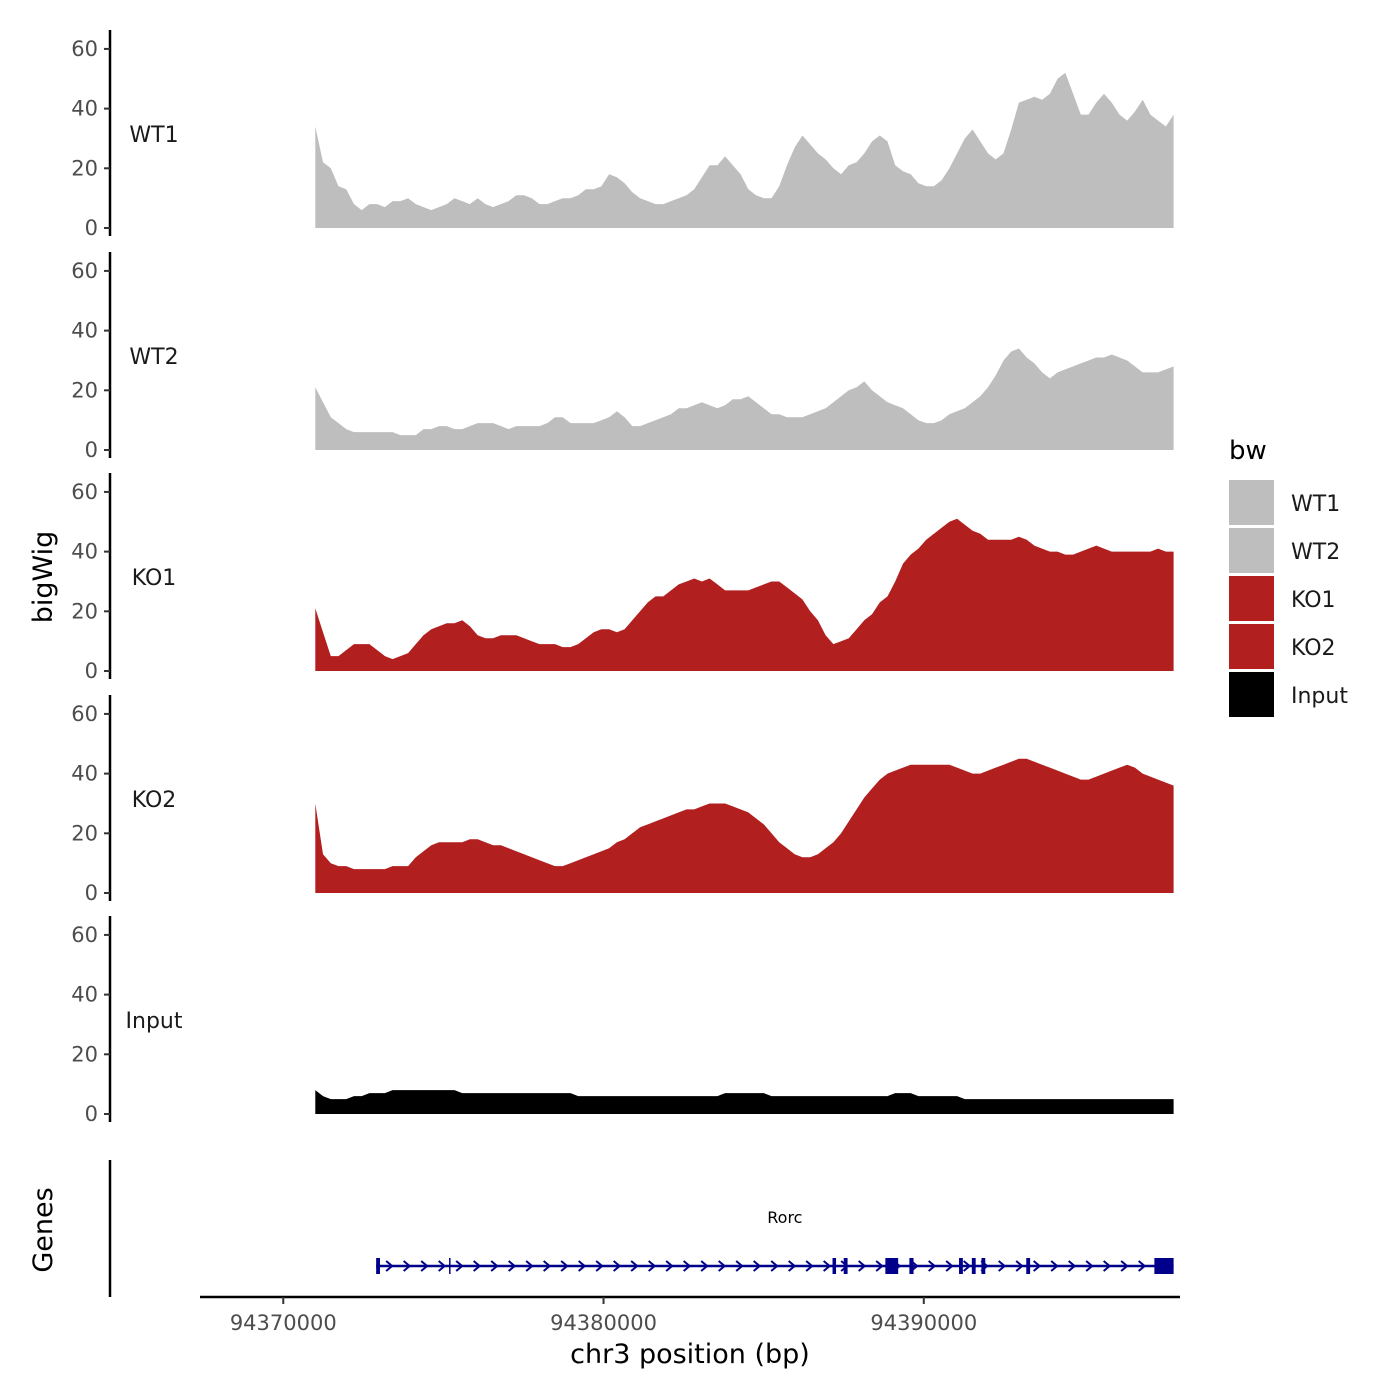 This screenshot has height=1400, width=1400. I want to click on track-wt1: 0 20 40 60 WT1, so click(622, 135).